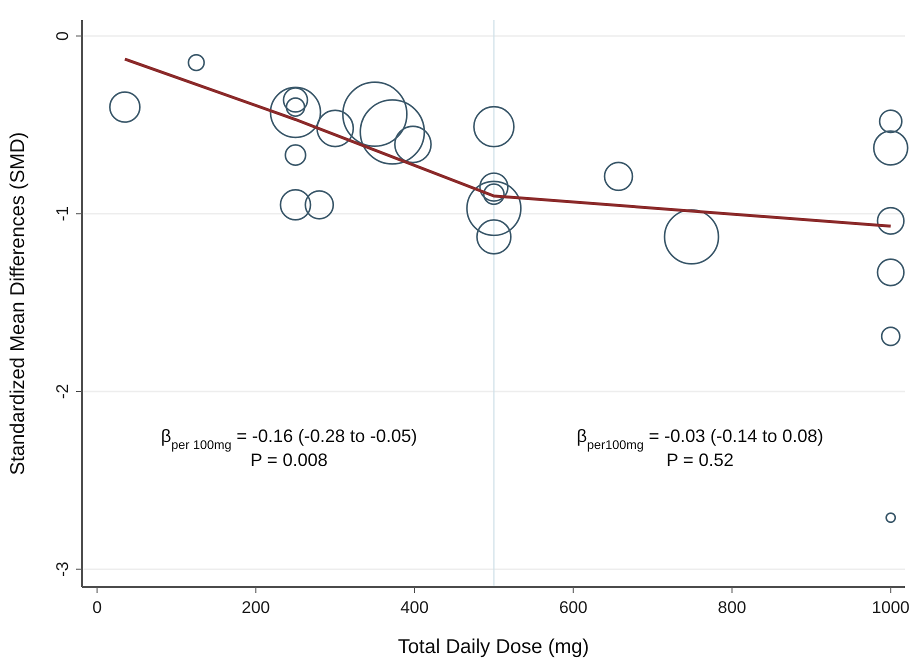  I want to click on x-axis-title: Total Daily Dose (mg), so click(494, 647).